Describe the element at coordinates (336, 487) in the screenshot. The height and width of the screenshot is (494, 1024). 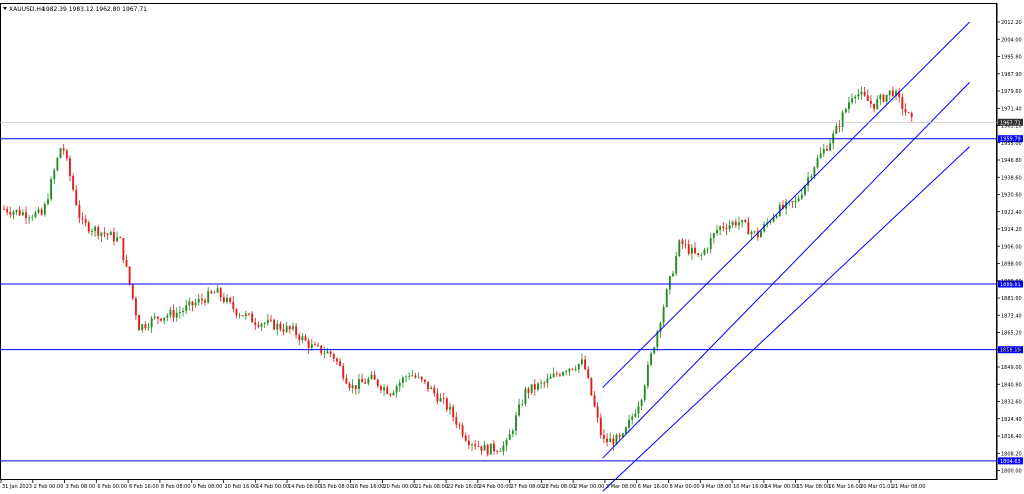
I see `x-tick-label: 15 Feb 08:00` at that location.